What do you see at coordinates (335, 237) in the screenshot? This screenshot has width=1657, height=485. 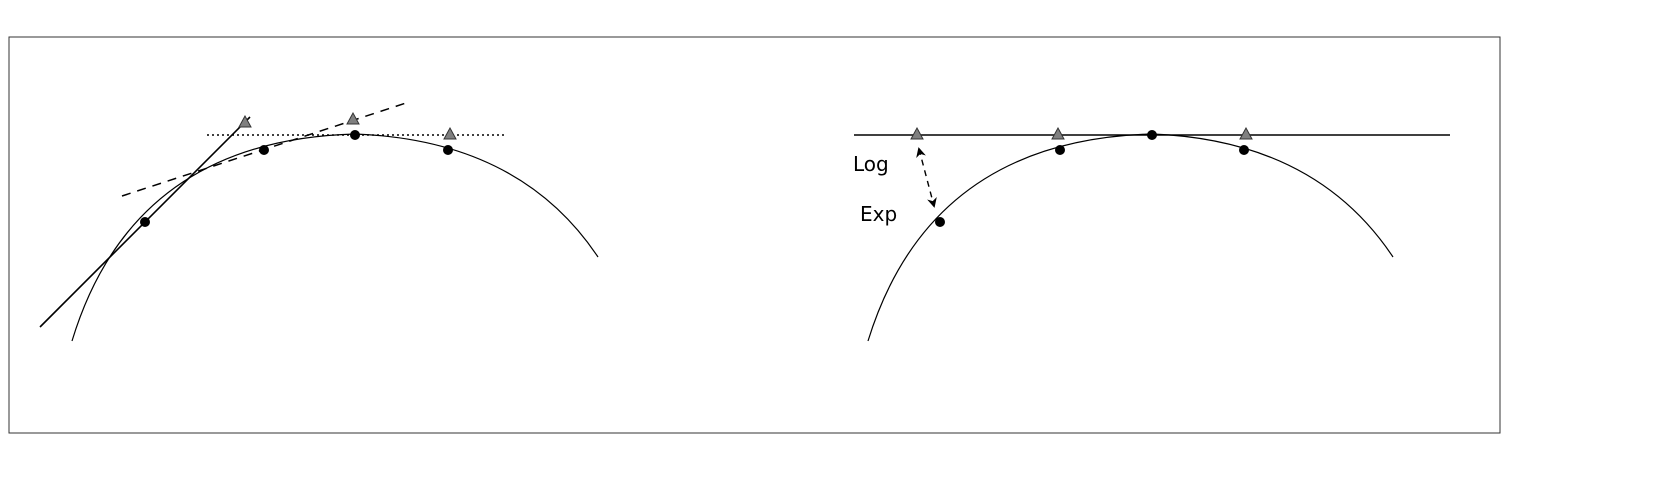 I see `left-curve` at bounding box center [335, 237].